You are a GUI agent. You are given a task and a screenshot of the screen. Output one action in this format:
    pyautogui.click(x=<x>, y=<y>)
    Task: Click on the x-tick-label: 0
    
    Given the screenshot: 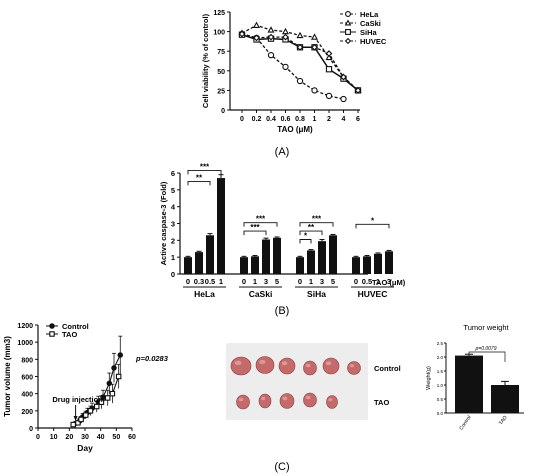 What is the action you would take?
    pyautogui.click(x=242, y=119)
    